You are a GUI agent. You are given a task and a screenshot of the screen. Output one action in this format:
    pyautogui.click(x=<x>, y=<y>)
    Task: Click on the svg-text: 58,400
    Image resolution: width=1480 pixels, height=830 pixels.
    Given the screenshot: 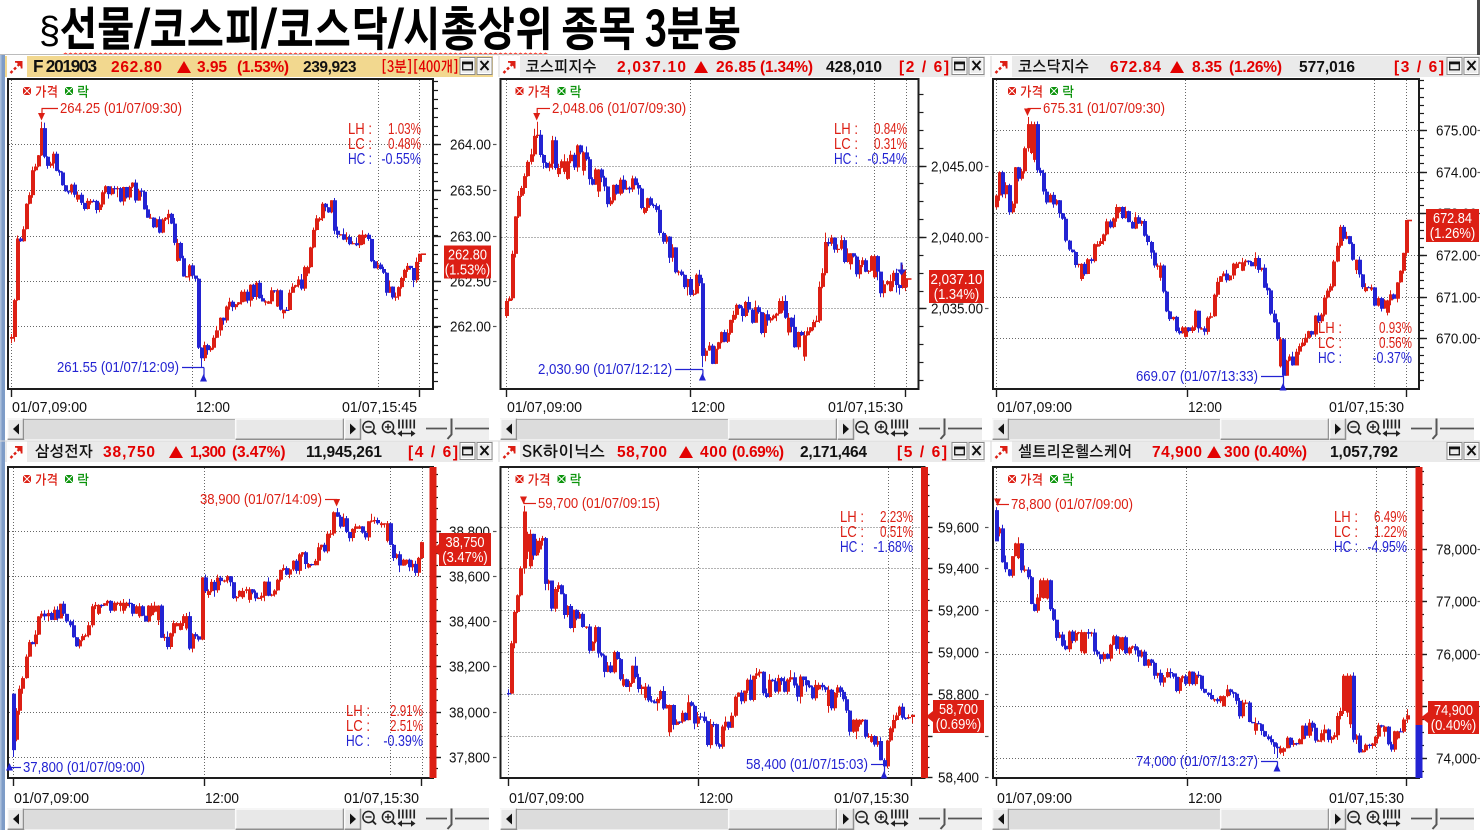 What is the action you would take?
    pyautogui.click(x=958, y=777)
    